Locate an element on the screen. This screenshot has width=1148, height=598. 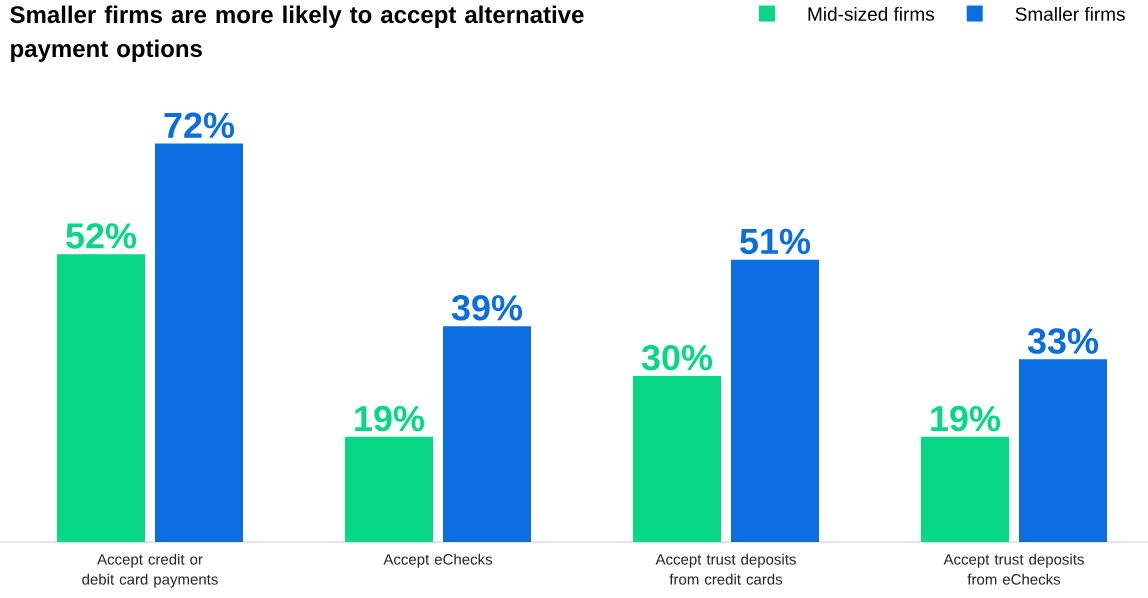
x-tick-label: Accept trust deposits from eChecks is located at coordinates (1013, 569).